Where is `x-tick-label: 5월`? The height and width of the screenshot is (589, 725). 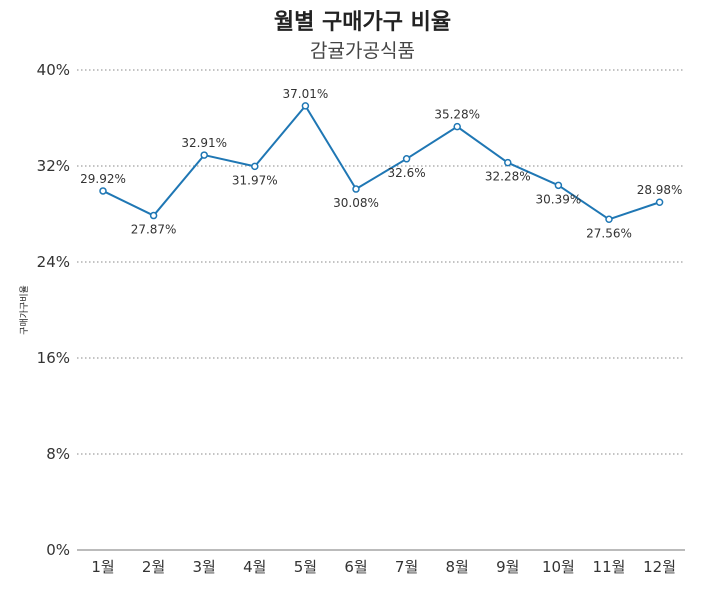 x-tick-label: 5월 is located at coordinates (305, 567).